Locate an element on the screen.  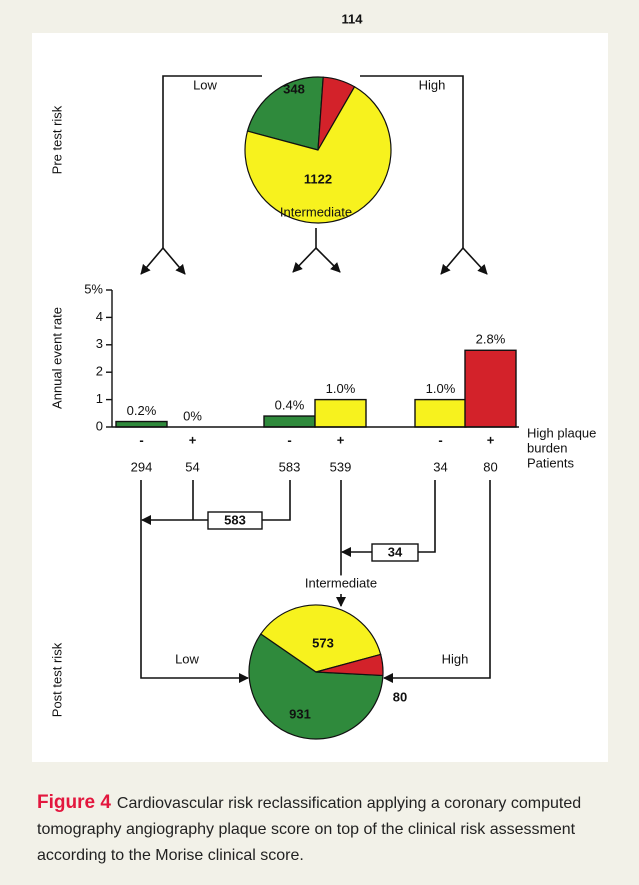
side-label: Post test risk is located at coordinates (56, 679).